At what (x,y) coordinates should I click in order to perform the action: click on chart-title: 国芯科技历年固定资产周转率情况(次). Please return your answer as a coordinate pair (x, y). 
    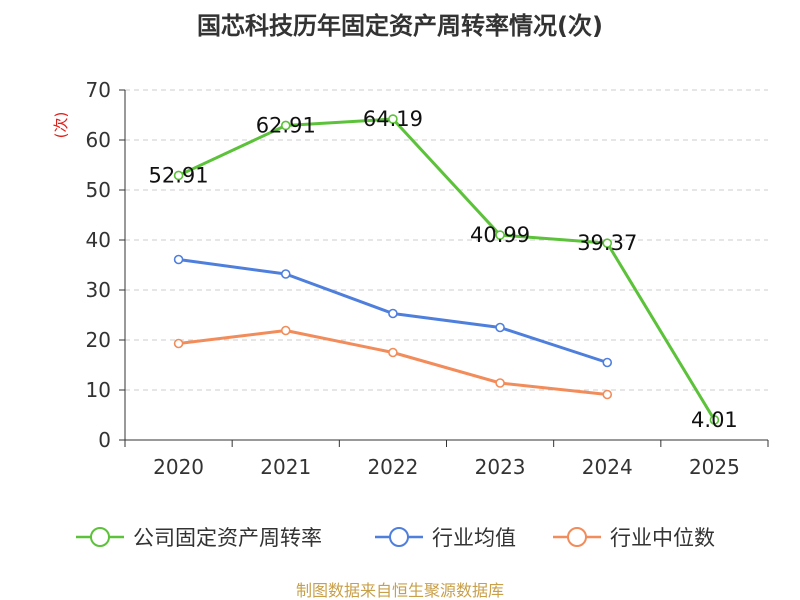
    Looking at the image, I should click on (400, 26).